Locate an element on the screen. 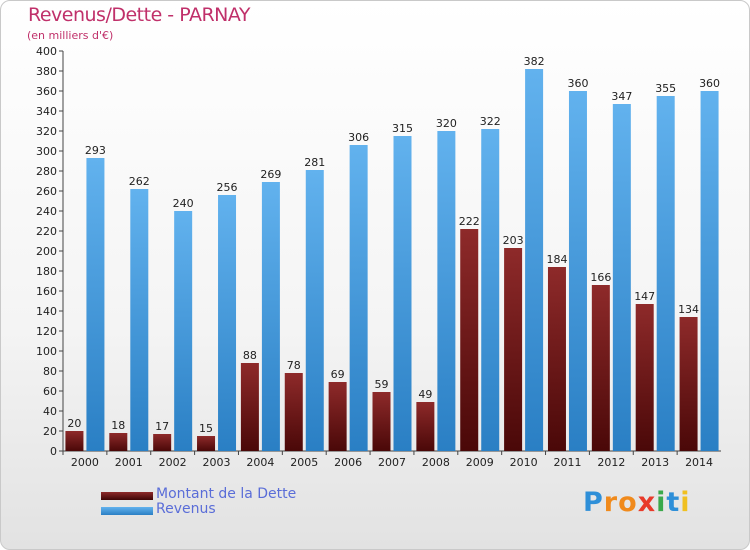 The image size is (750, 550). data-label-dette: 49 is located at coordinates (425, 394).